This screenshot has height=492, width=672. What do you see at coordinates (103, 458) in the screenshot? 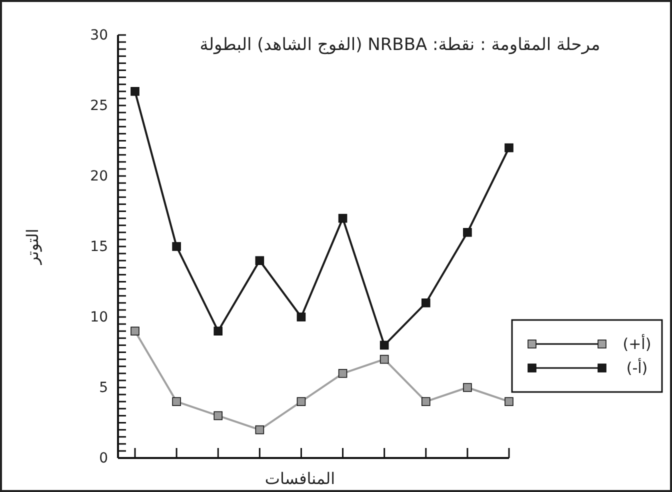
I see `y-tick-label: 0` at bounding box center [103, 458].